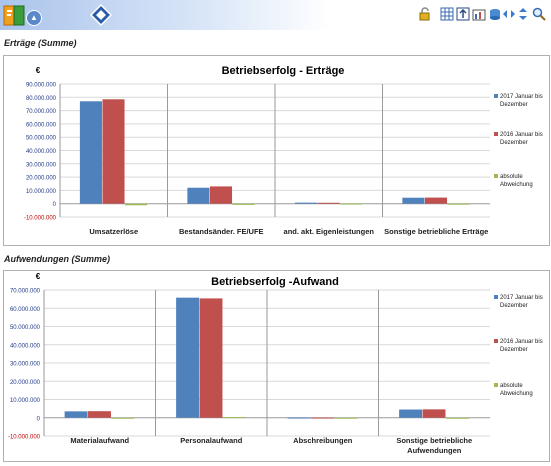 The image size is (551, 466). What do you see at coordinates (113, 231) in the screenshot?
I see `x-tick-label: Umsatzerlöse` at bounding box center [113, 231].